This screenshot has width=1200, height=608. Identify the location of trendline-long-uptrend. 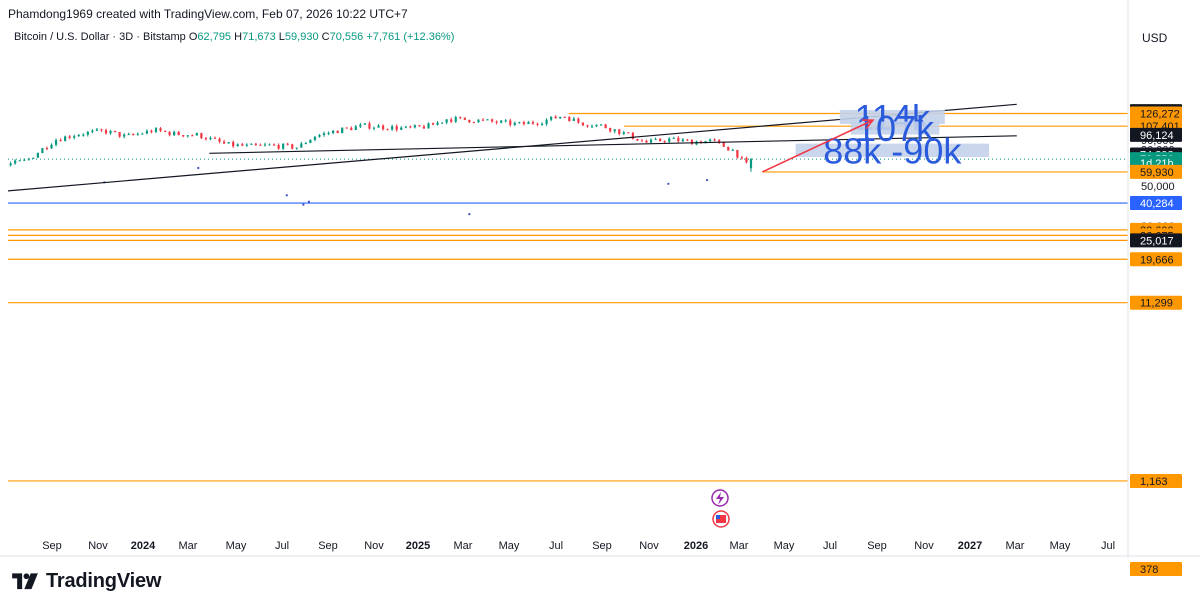
(512, 147).